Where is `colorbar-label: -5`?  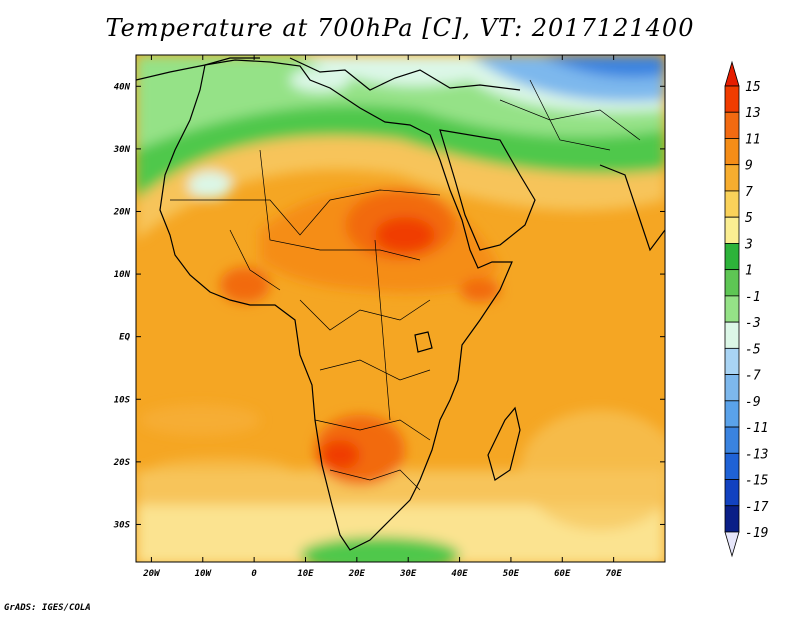 colorbar-label: -5 is located at coordinates (753, 349).